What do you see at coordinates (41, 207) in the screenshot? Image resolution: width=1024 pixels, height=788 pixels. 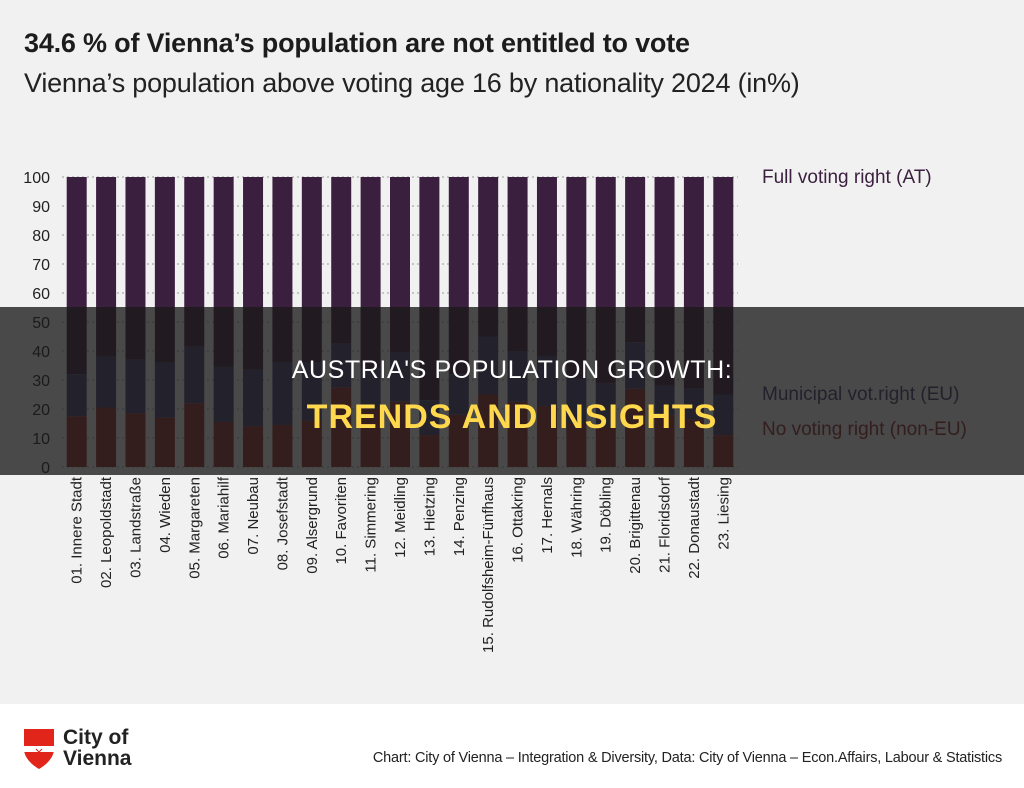 I see `y-tick-label: 90` at bounding box center [41, 207].